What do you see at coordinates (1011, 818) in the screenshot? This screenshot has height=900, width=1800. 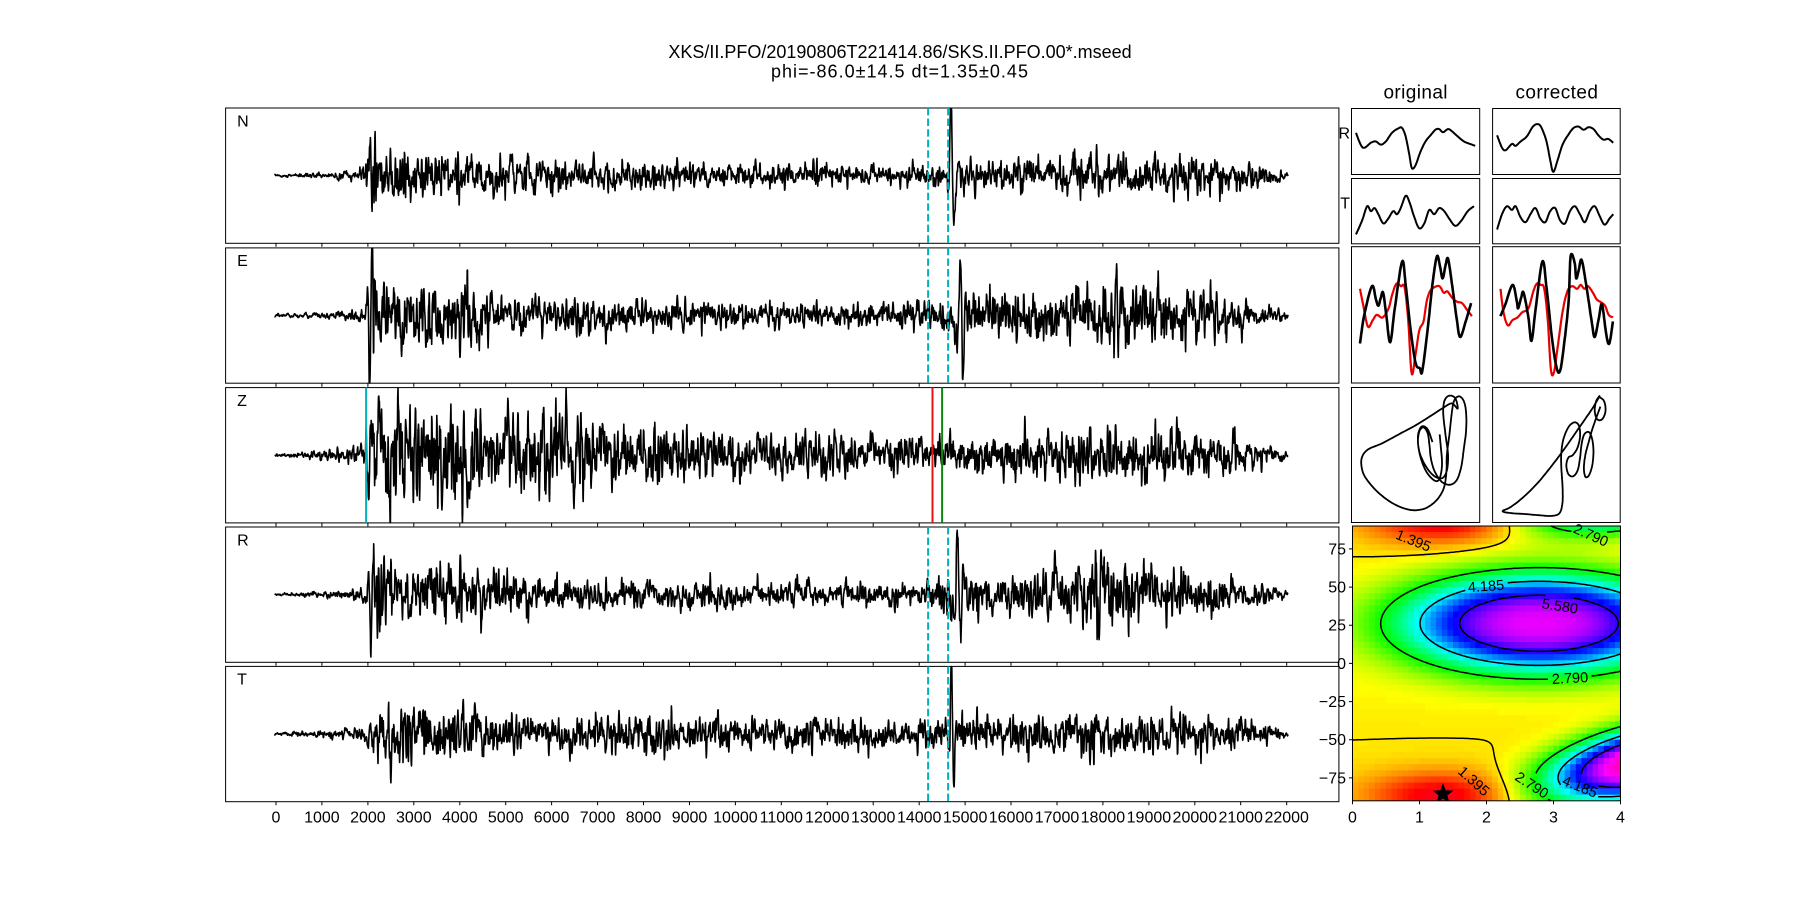 I see `svg-text: 16000` at bounding box center [1011, 818].